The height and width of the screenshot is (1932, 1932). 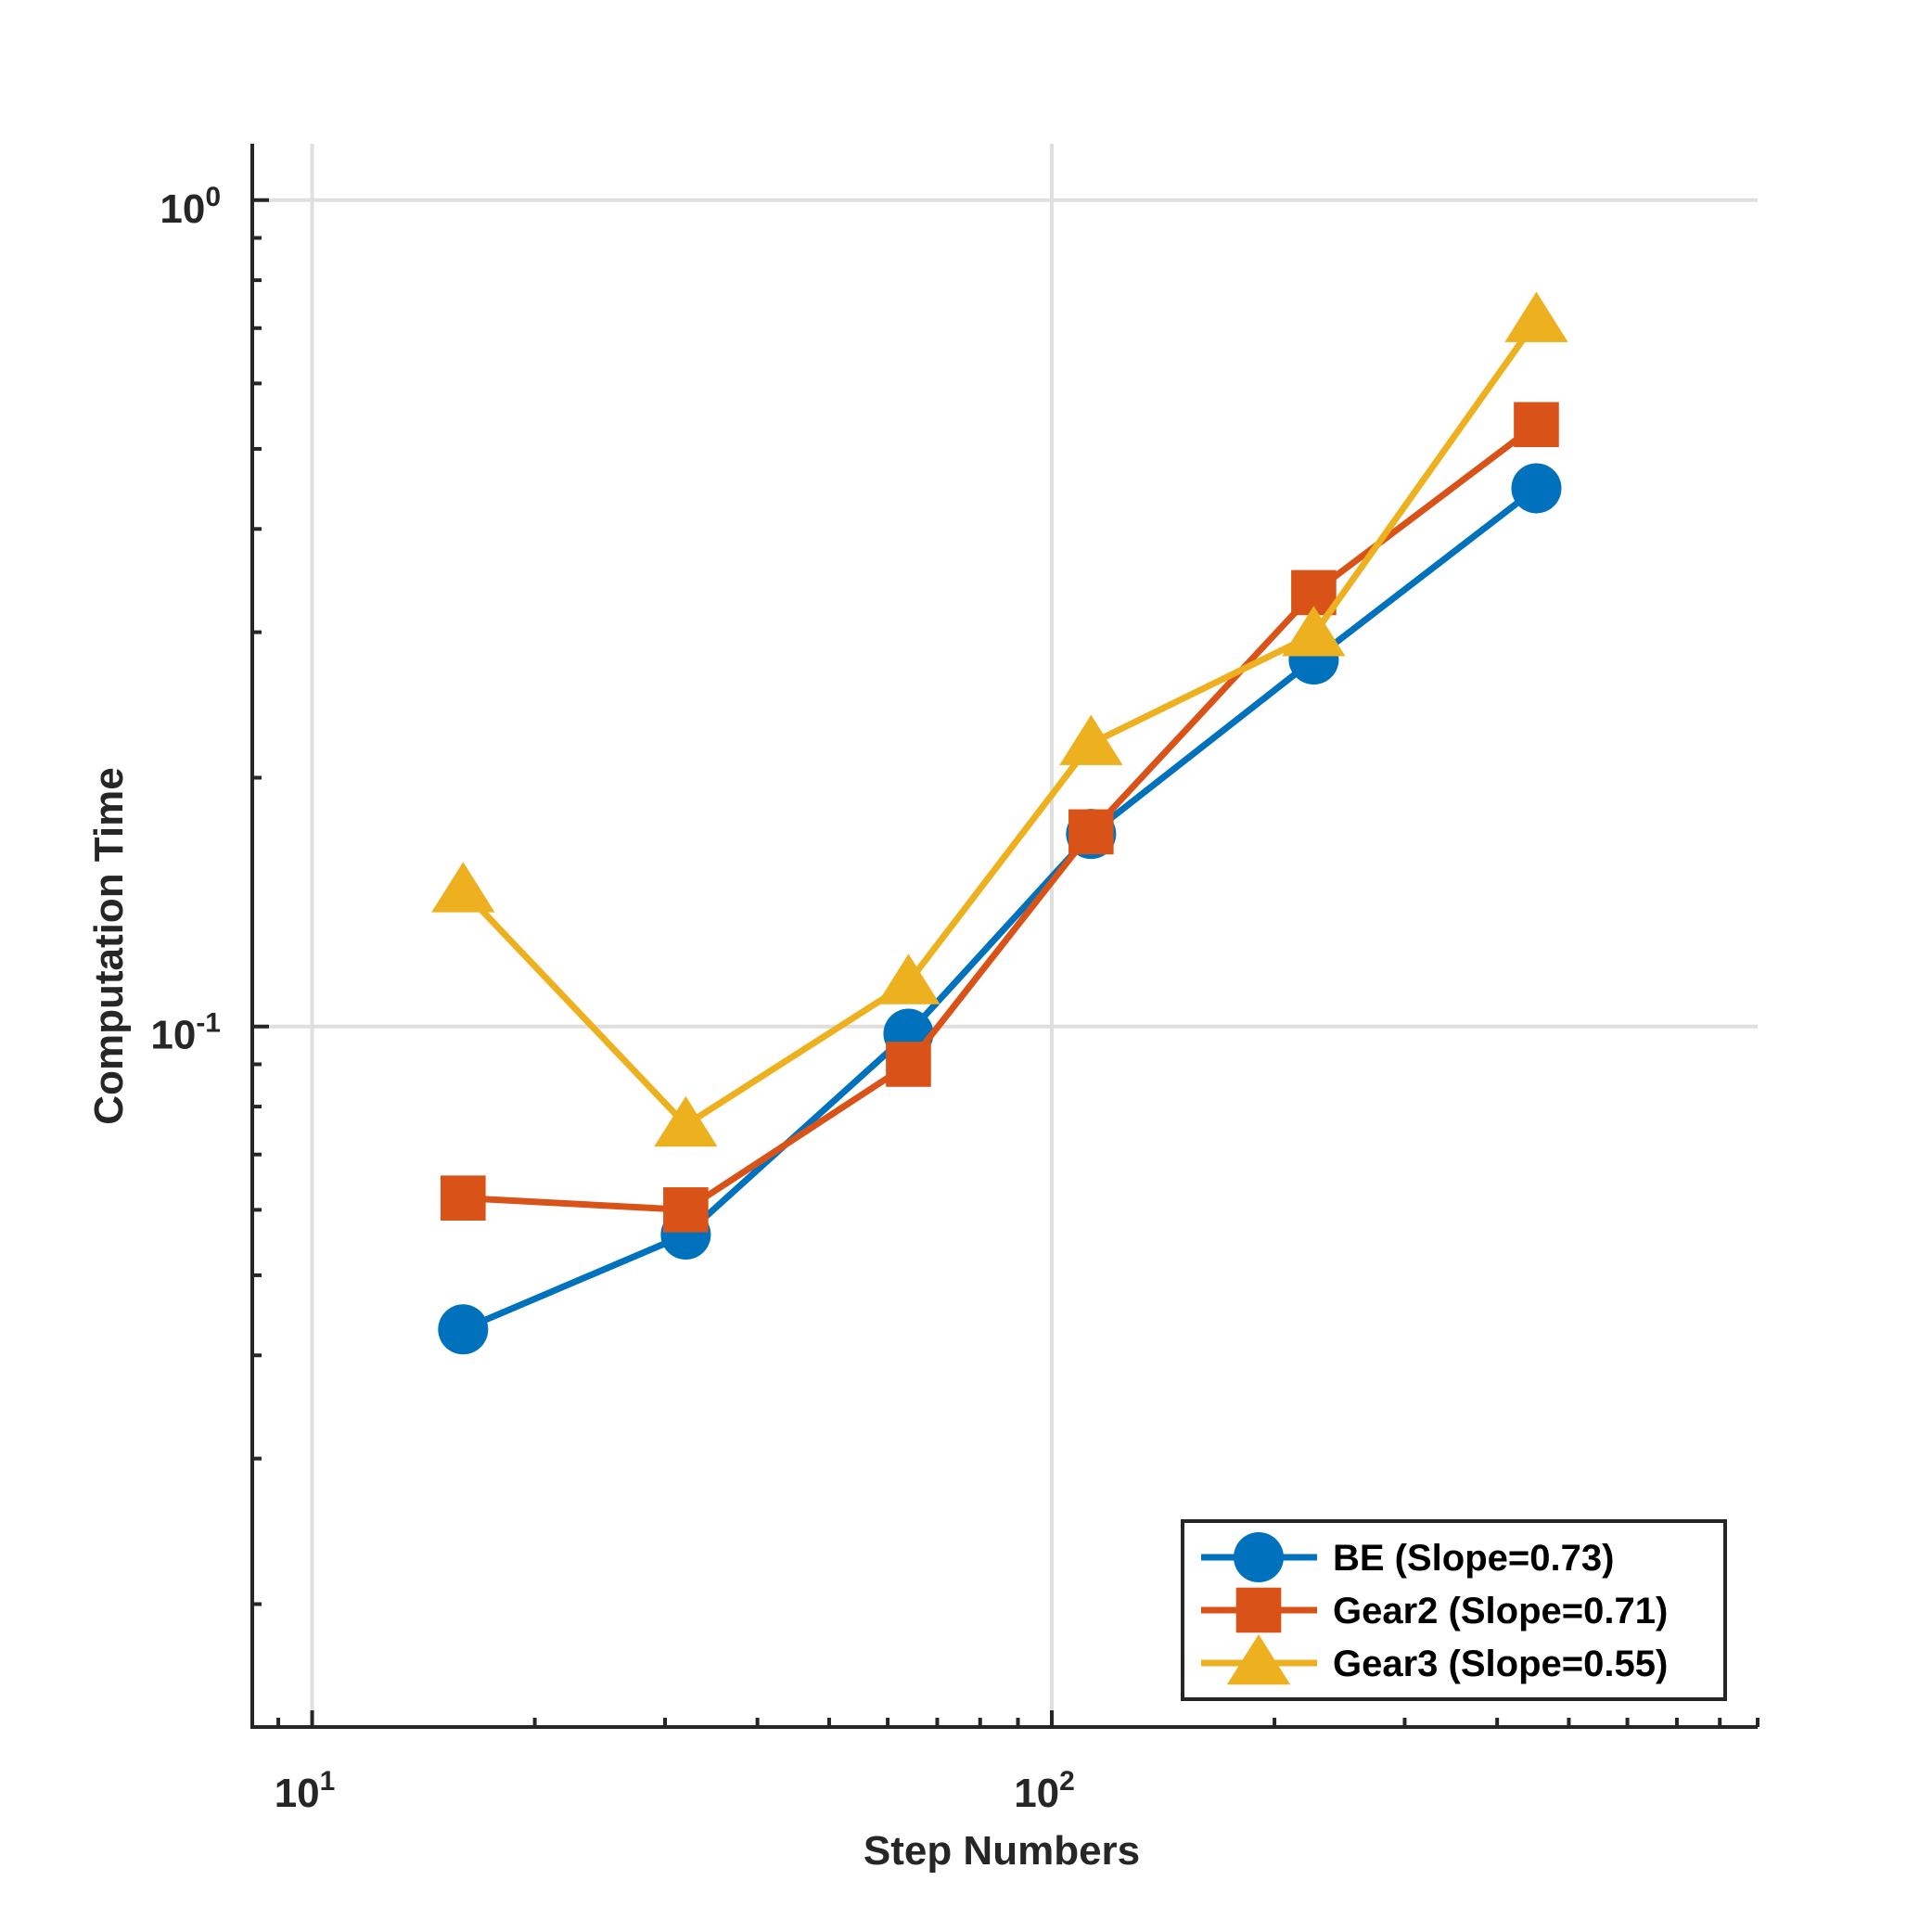 What do you see at coordinates (1500, 1664) in the screenshot?
I see `legend-label: Gear3 (Slope=0.55)` at bounding box center [1500, 1664].